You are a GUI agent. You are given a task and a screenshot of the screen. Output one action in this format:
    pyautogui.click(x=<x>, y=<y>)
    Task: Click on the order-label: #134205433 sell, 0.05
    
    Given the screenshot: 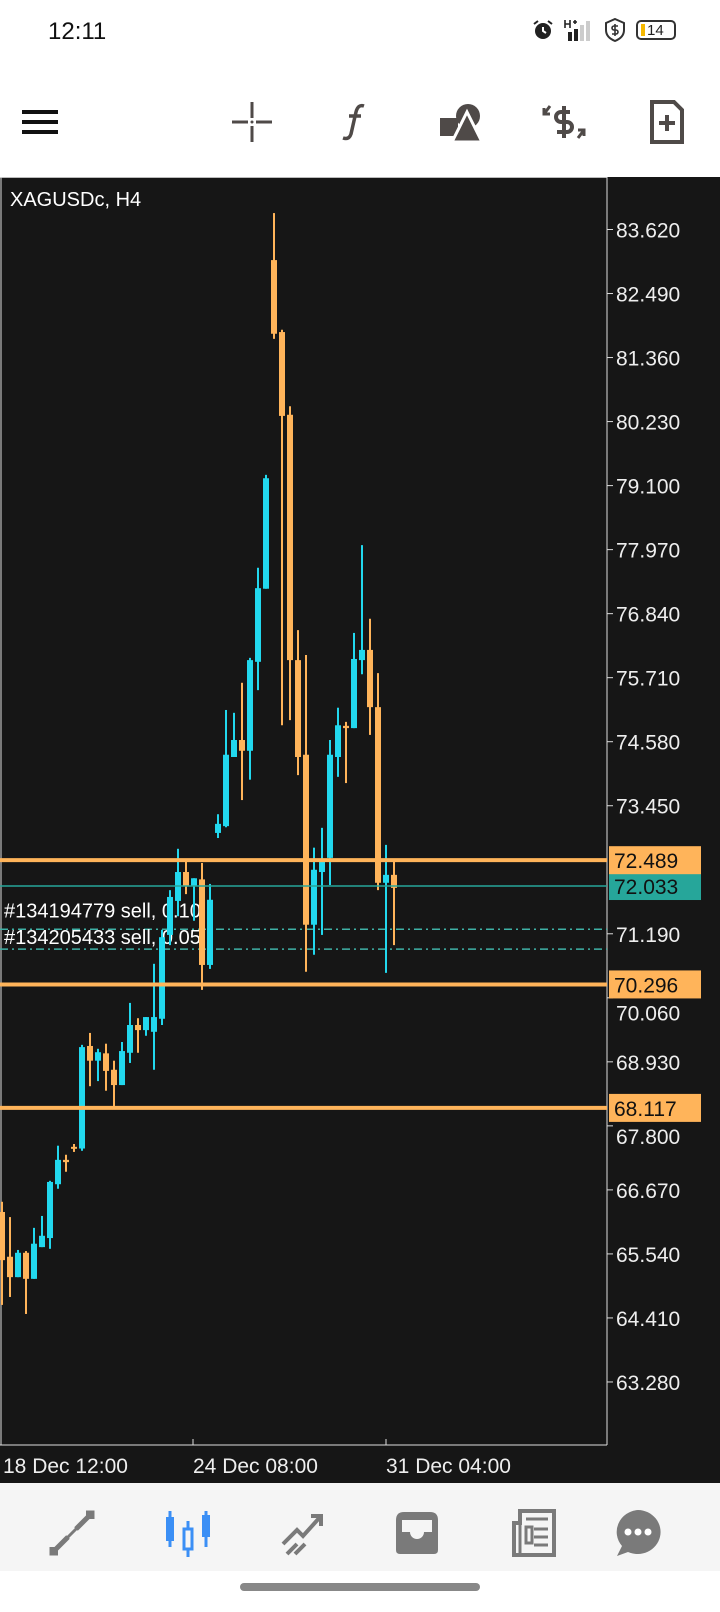 What is the action you would take?
    pyautogui.click(x=102, y=938)
    